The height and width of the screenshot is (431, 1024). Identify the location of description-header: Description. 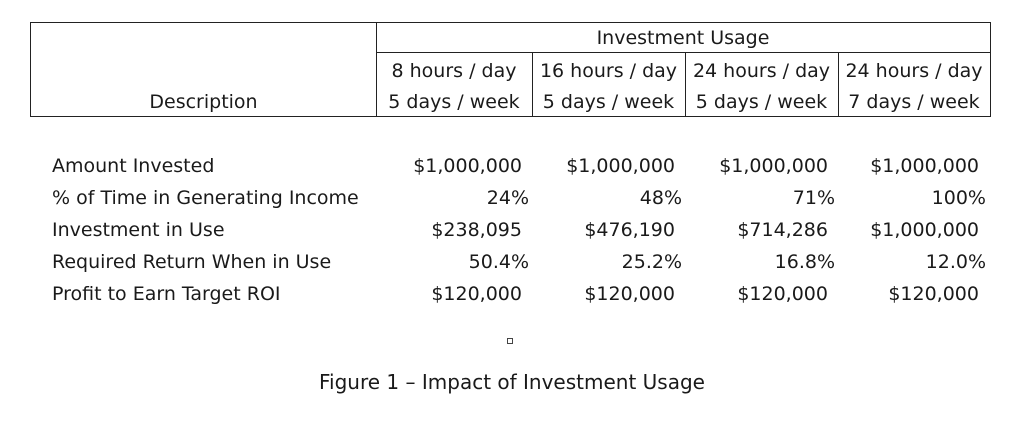
(203, 102).